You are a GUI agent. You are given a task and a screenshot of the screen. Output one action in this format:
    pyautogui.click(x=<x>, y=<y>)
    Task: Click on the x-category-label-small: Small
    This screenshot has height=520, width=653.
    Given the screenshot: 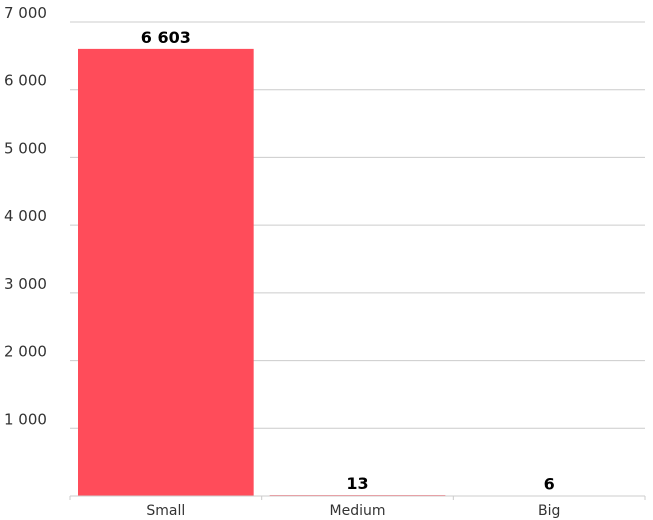 What is the action you would take?
    pyautogui.click(x=165, y=511)
    